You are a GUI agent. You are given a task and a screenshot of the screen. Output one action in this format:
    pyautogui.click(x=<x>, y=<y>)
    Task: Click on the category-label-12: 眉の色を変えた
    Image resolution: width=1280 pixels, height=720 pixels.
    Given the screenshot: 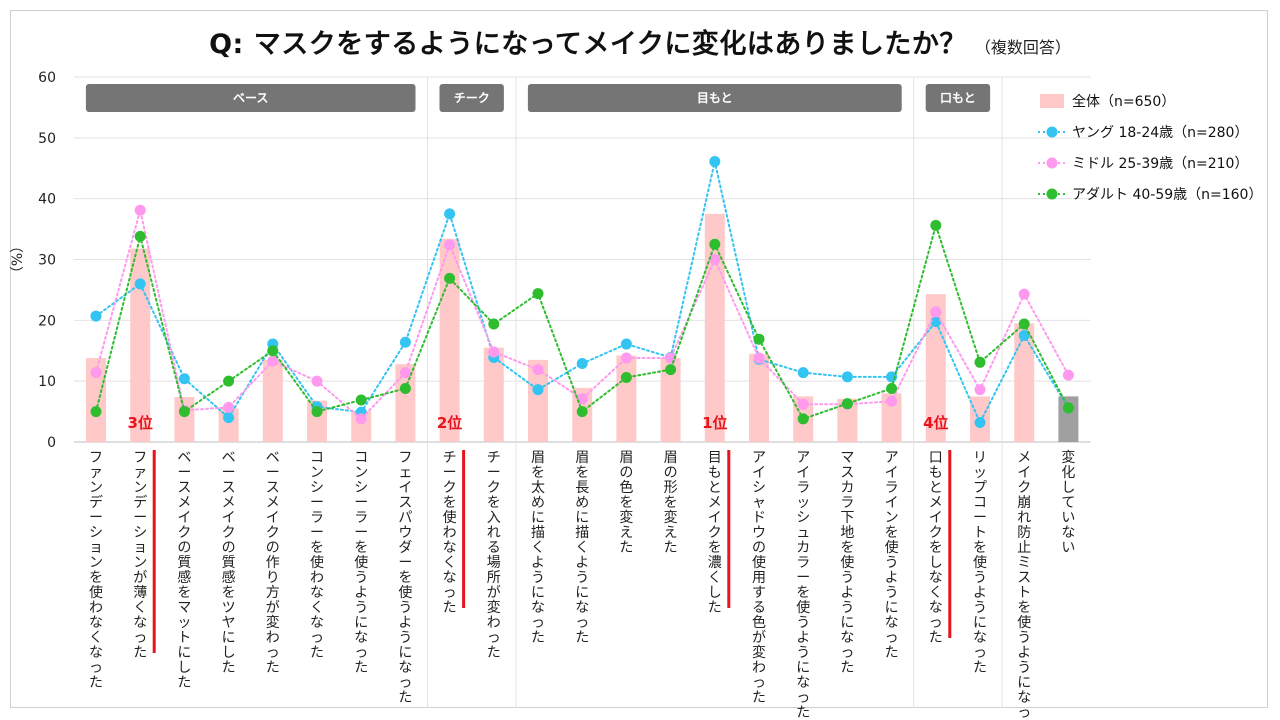 What is the action you would take?
    pyautogui.click(x=626, y=503)
    